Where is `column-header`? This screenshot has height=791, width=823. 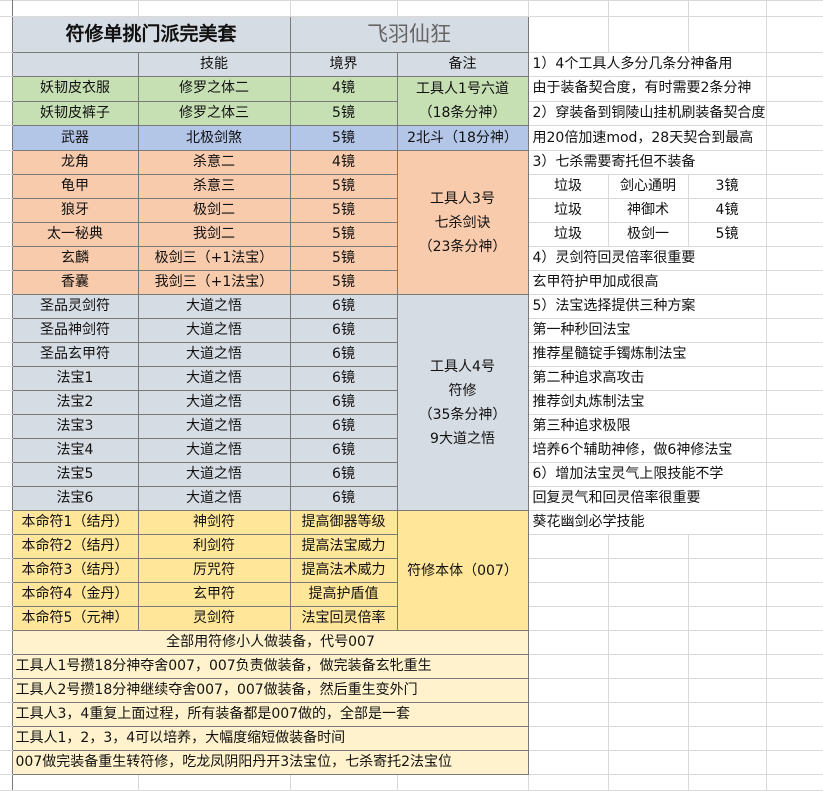 column-header is located at coordinates (75, 64).